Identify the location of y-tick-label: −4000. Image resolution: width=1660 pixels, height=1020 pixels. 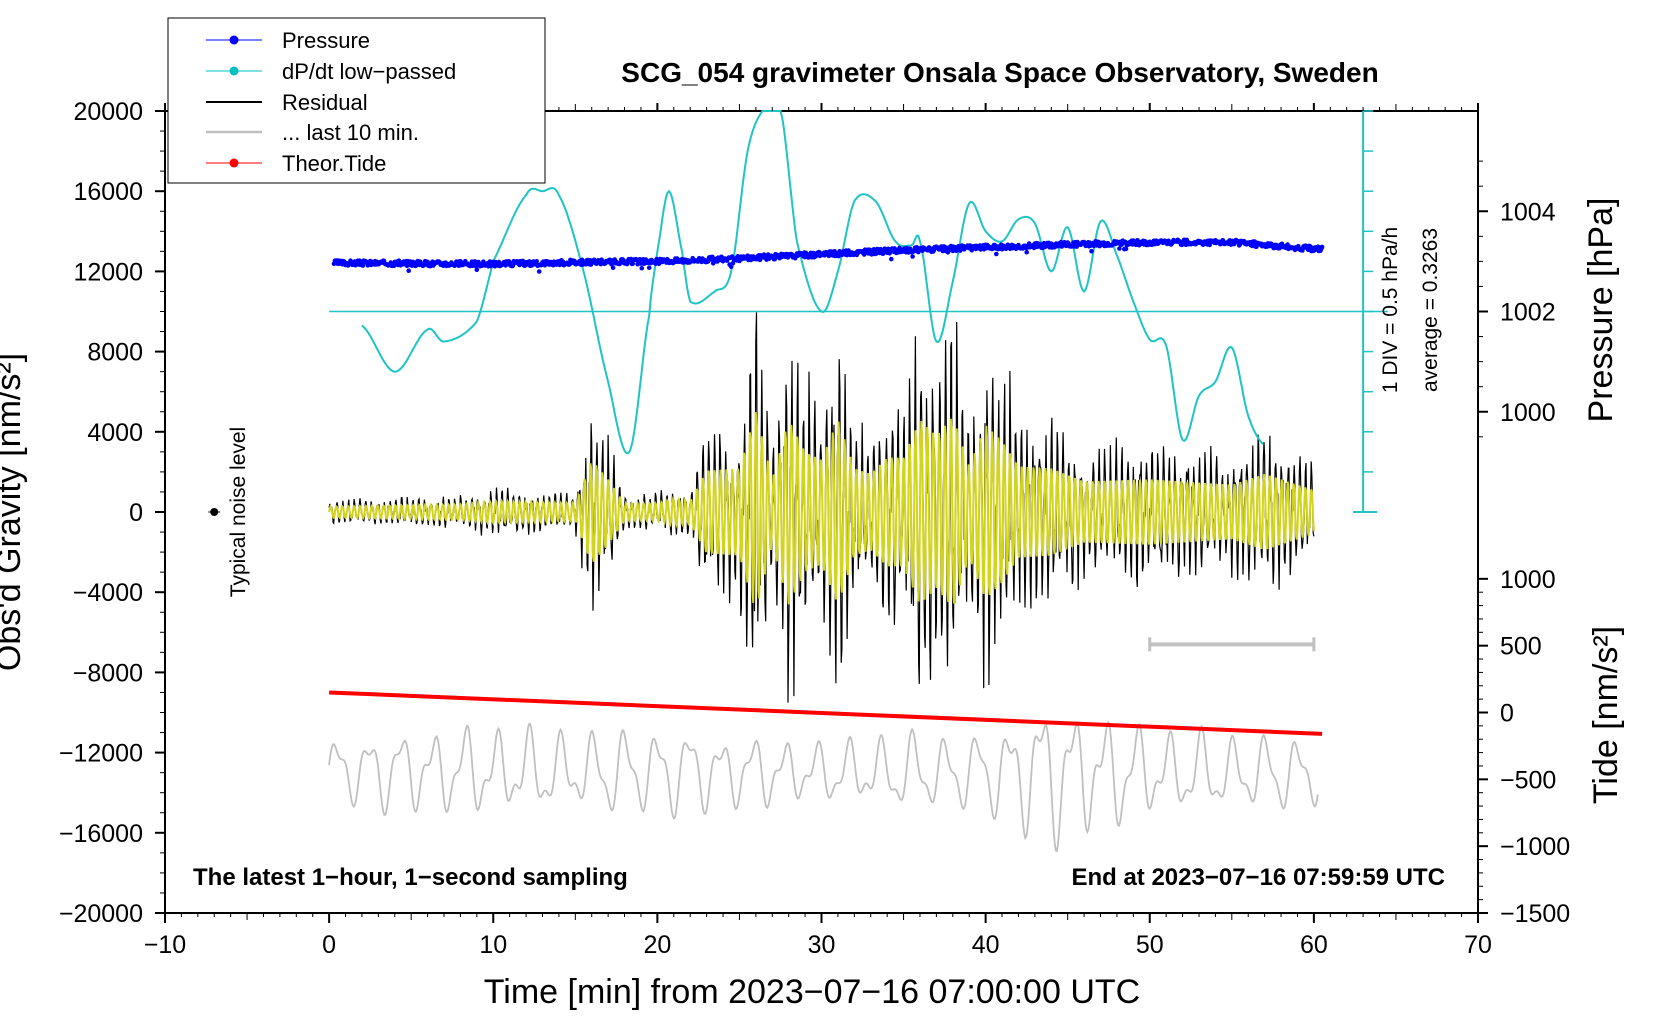
(108, 593).